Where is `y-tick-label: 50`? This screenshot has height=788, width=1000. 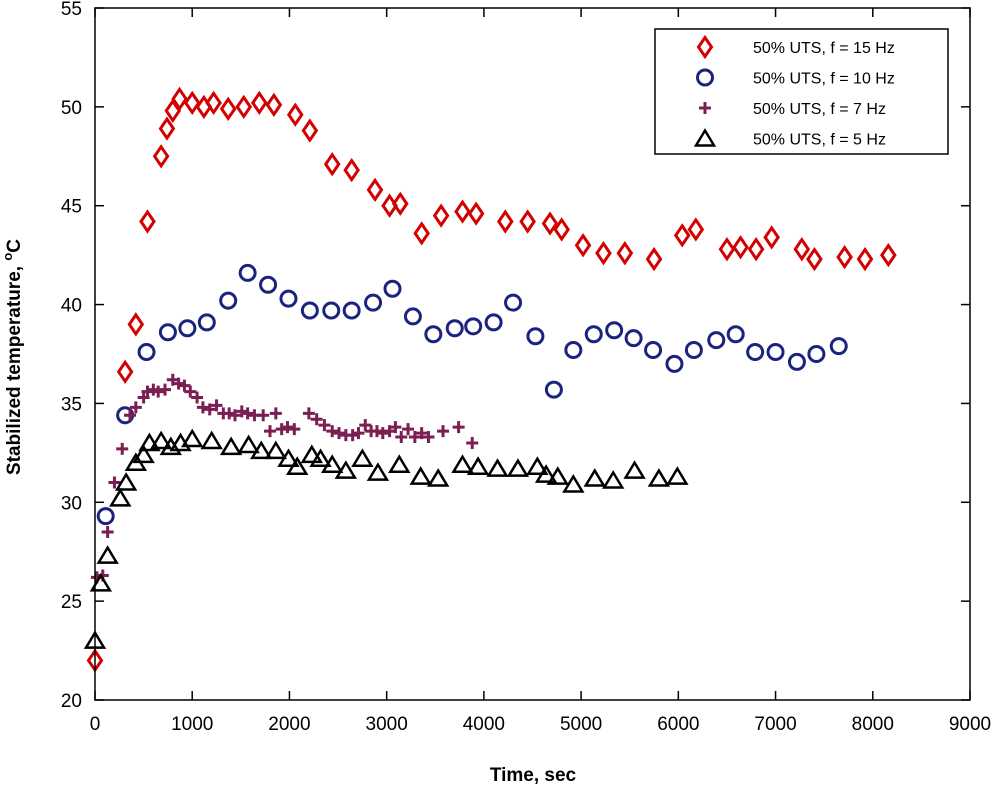 y-tick-label: 50 is located at coordinates (71, 108).